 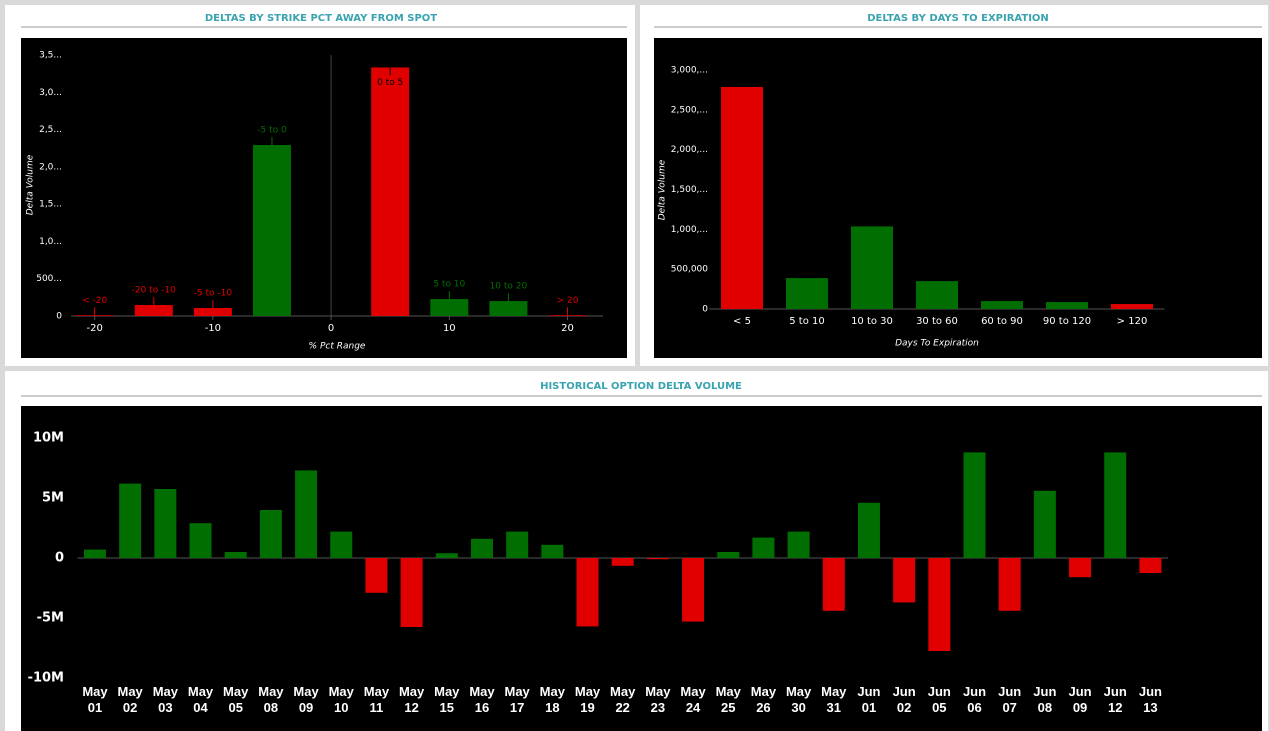 What do you see at coordinates (517, 699) in the screenshot?
I see `x-tick-label: May 17` at bounding box center [517, 699].